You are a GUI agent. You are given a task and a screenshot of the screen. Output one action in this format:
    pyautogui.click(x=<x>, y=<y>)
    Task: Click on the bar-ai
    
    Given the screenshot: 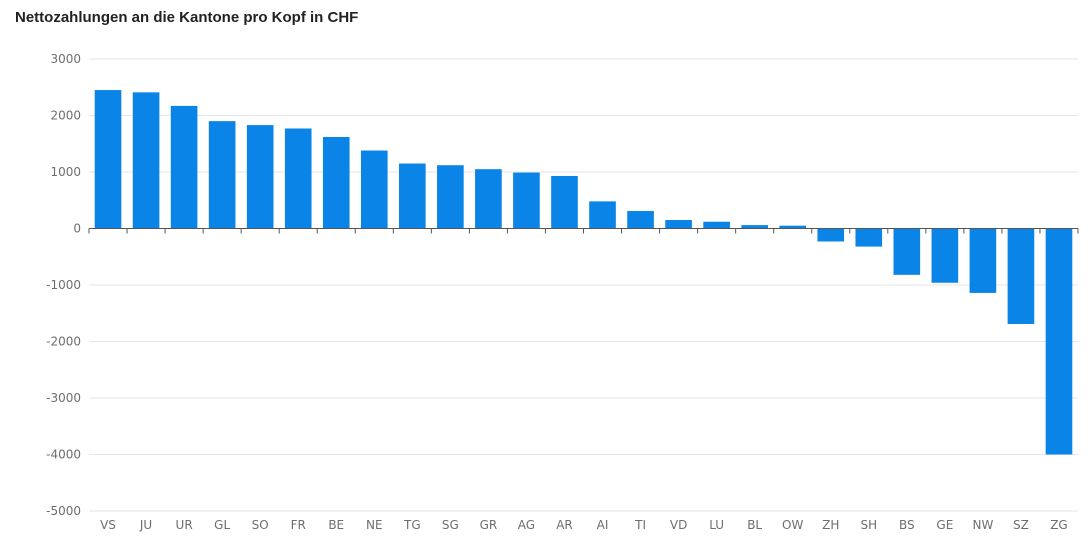 What is the action you would take?
    pyautogui.click(x=602, y=215)
    